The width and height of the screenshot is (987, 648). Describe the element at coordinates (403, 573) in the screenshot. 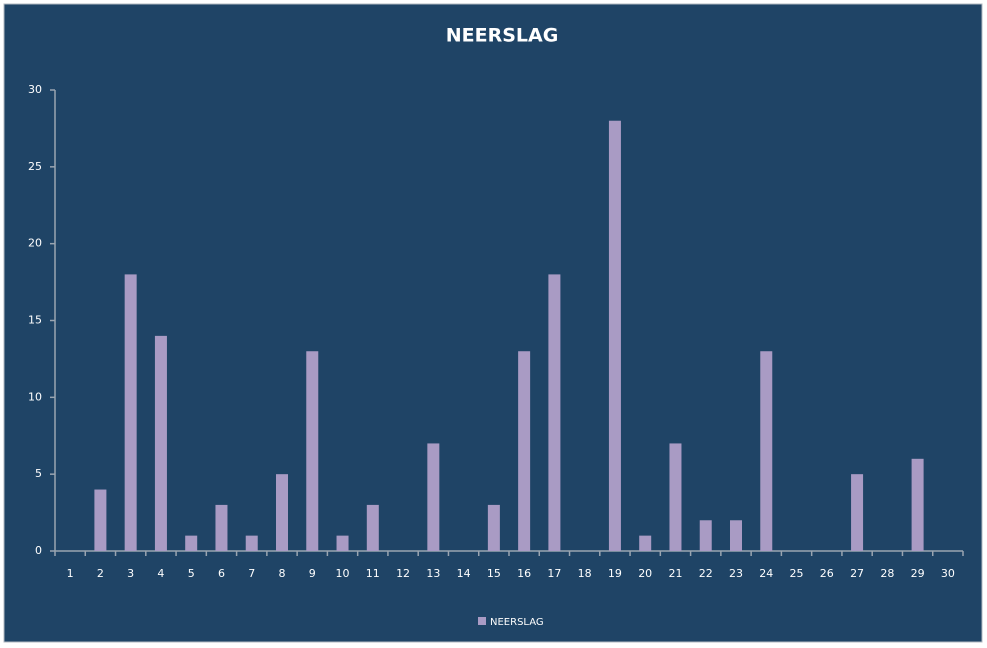

I see `x-tick-label: 12` at that location.